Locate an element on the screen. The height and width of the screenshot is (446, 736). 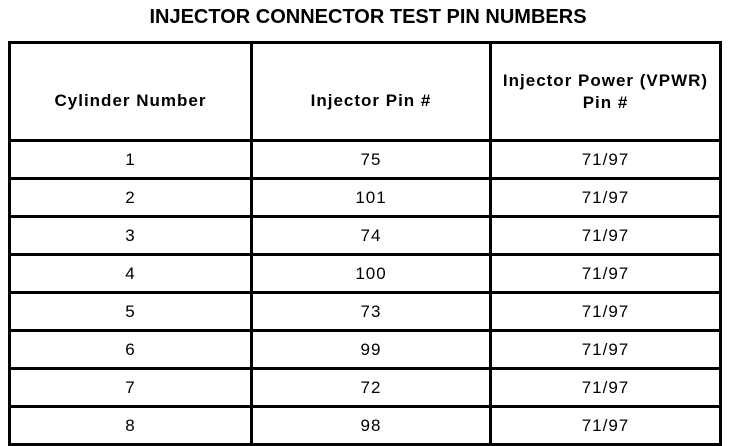
table-row: 4 100 71/97 is located at coordinates (365, 273).